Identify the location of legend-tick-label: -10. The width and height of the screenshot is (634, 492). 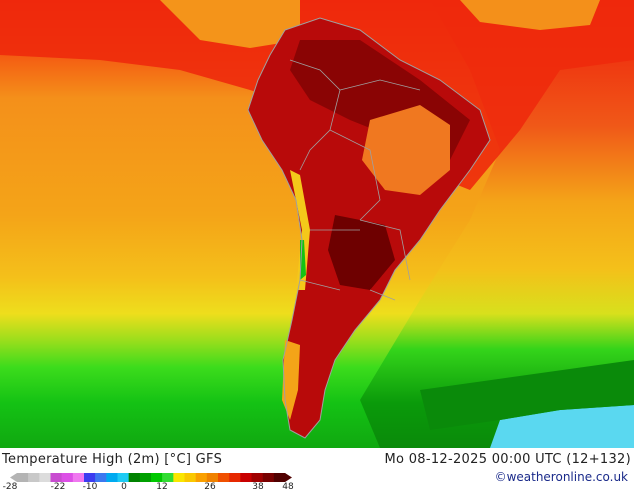
(90, 487).